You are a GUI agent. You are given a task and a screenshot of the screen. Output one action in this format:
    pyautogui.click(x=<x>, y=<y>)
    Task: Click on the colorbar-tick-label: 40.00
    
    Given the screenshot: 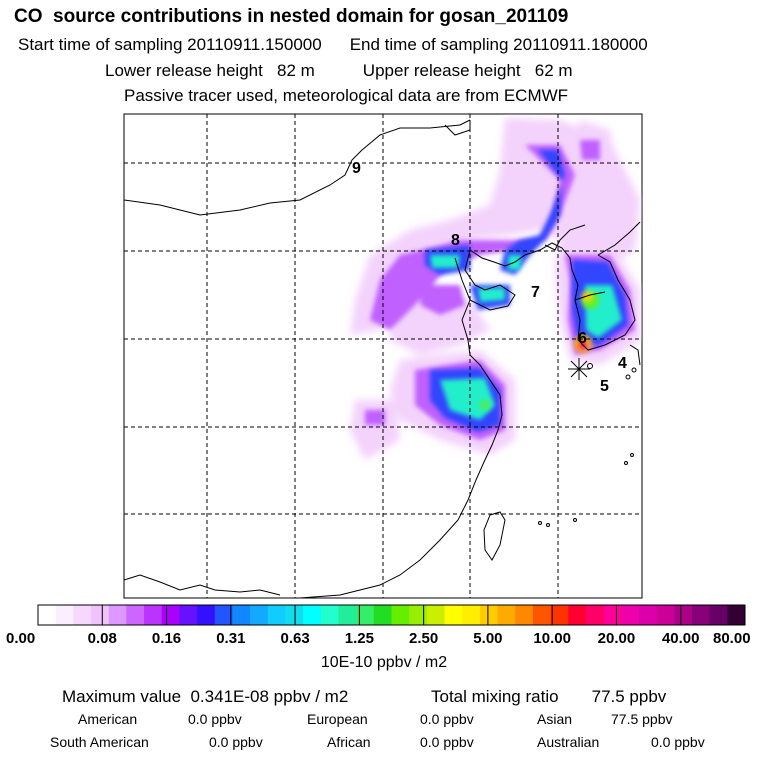 What is the action you would take?
    pyautogui.click(x=680, y=638)
    